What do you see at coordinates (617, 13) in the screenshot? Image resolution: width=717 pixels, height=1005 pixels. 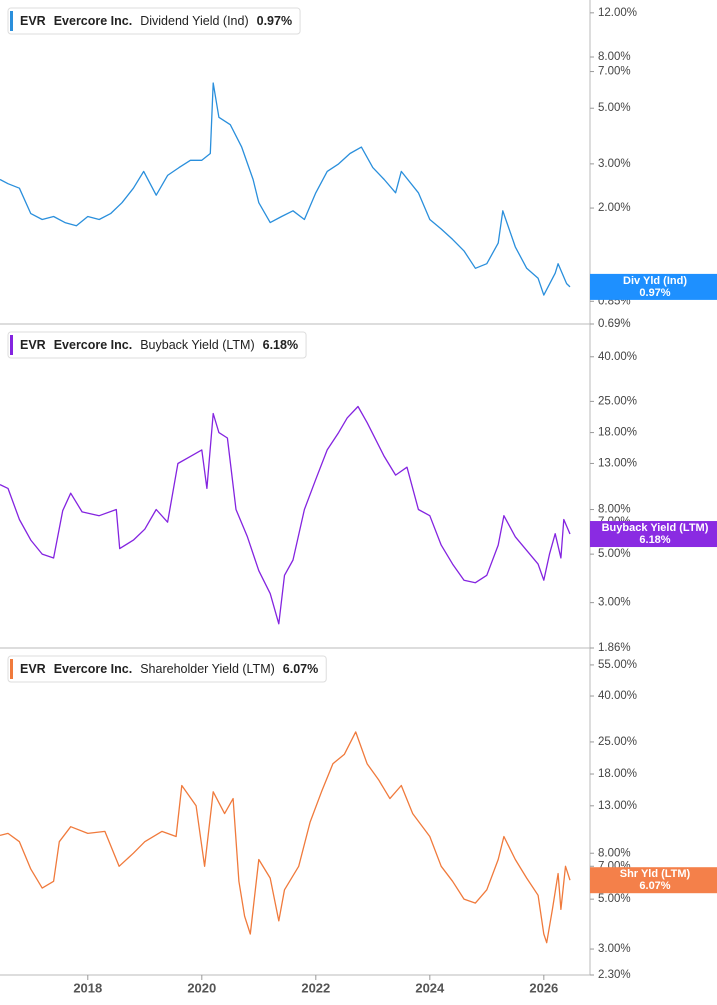 I see `y-tick-label: 12.00%` at bounding box center [617, 13].